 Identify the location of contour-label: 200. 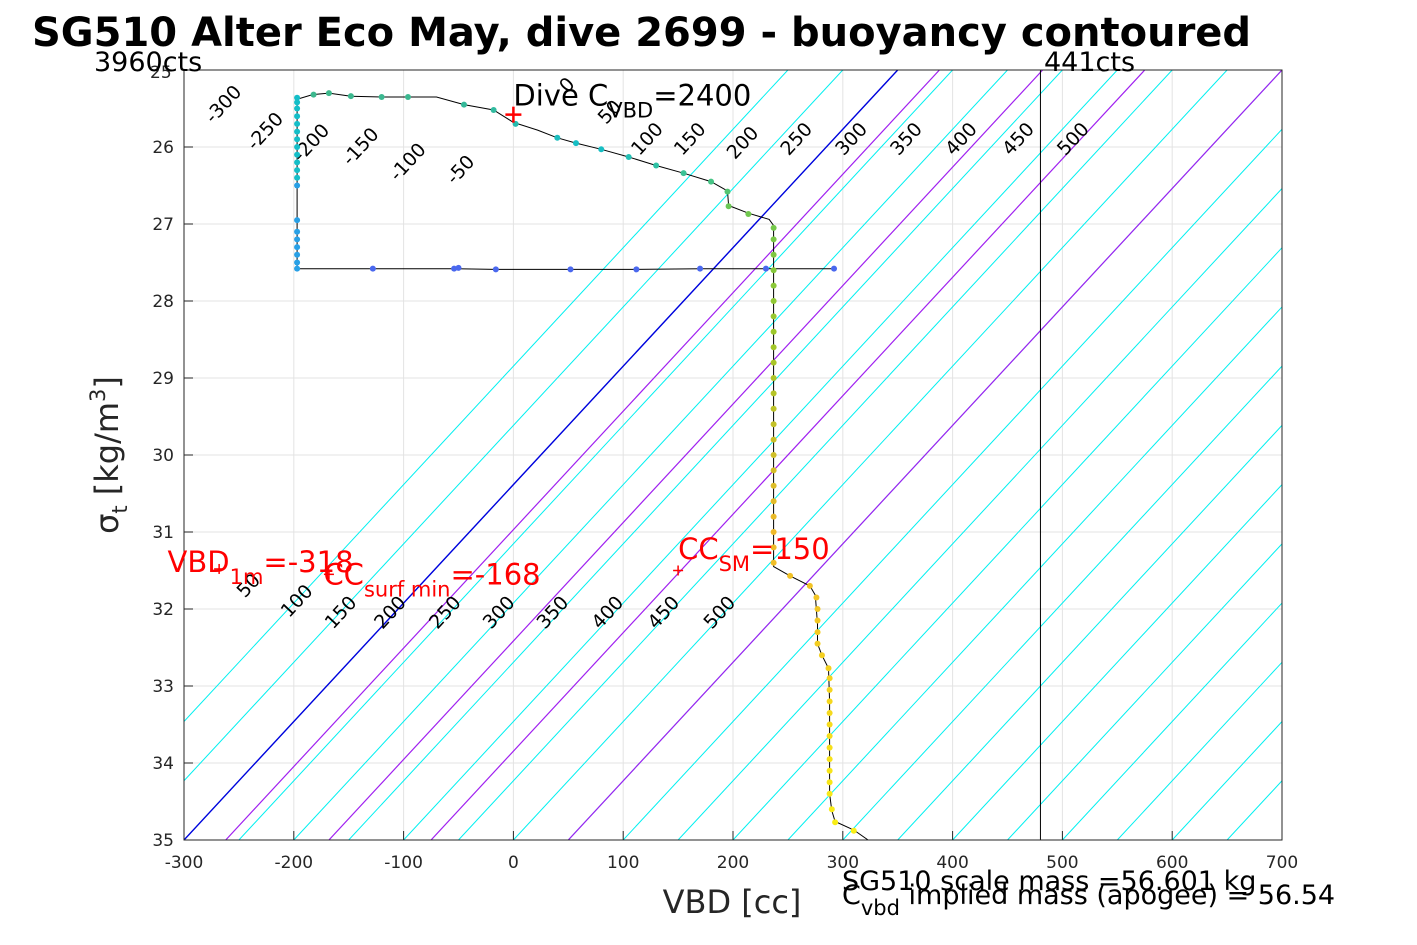
(742, 143).